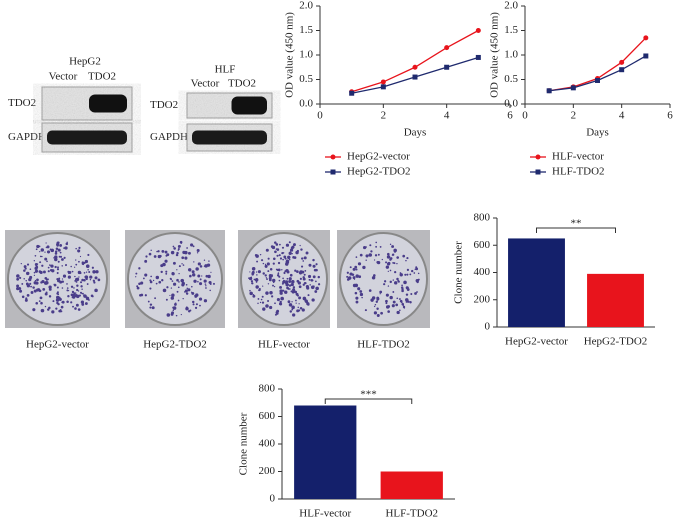  I want to click on series-line, so click(598, 73).